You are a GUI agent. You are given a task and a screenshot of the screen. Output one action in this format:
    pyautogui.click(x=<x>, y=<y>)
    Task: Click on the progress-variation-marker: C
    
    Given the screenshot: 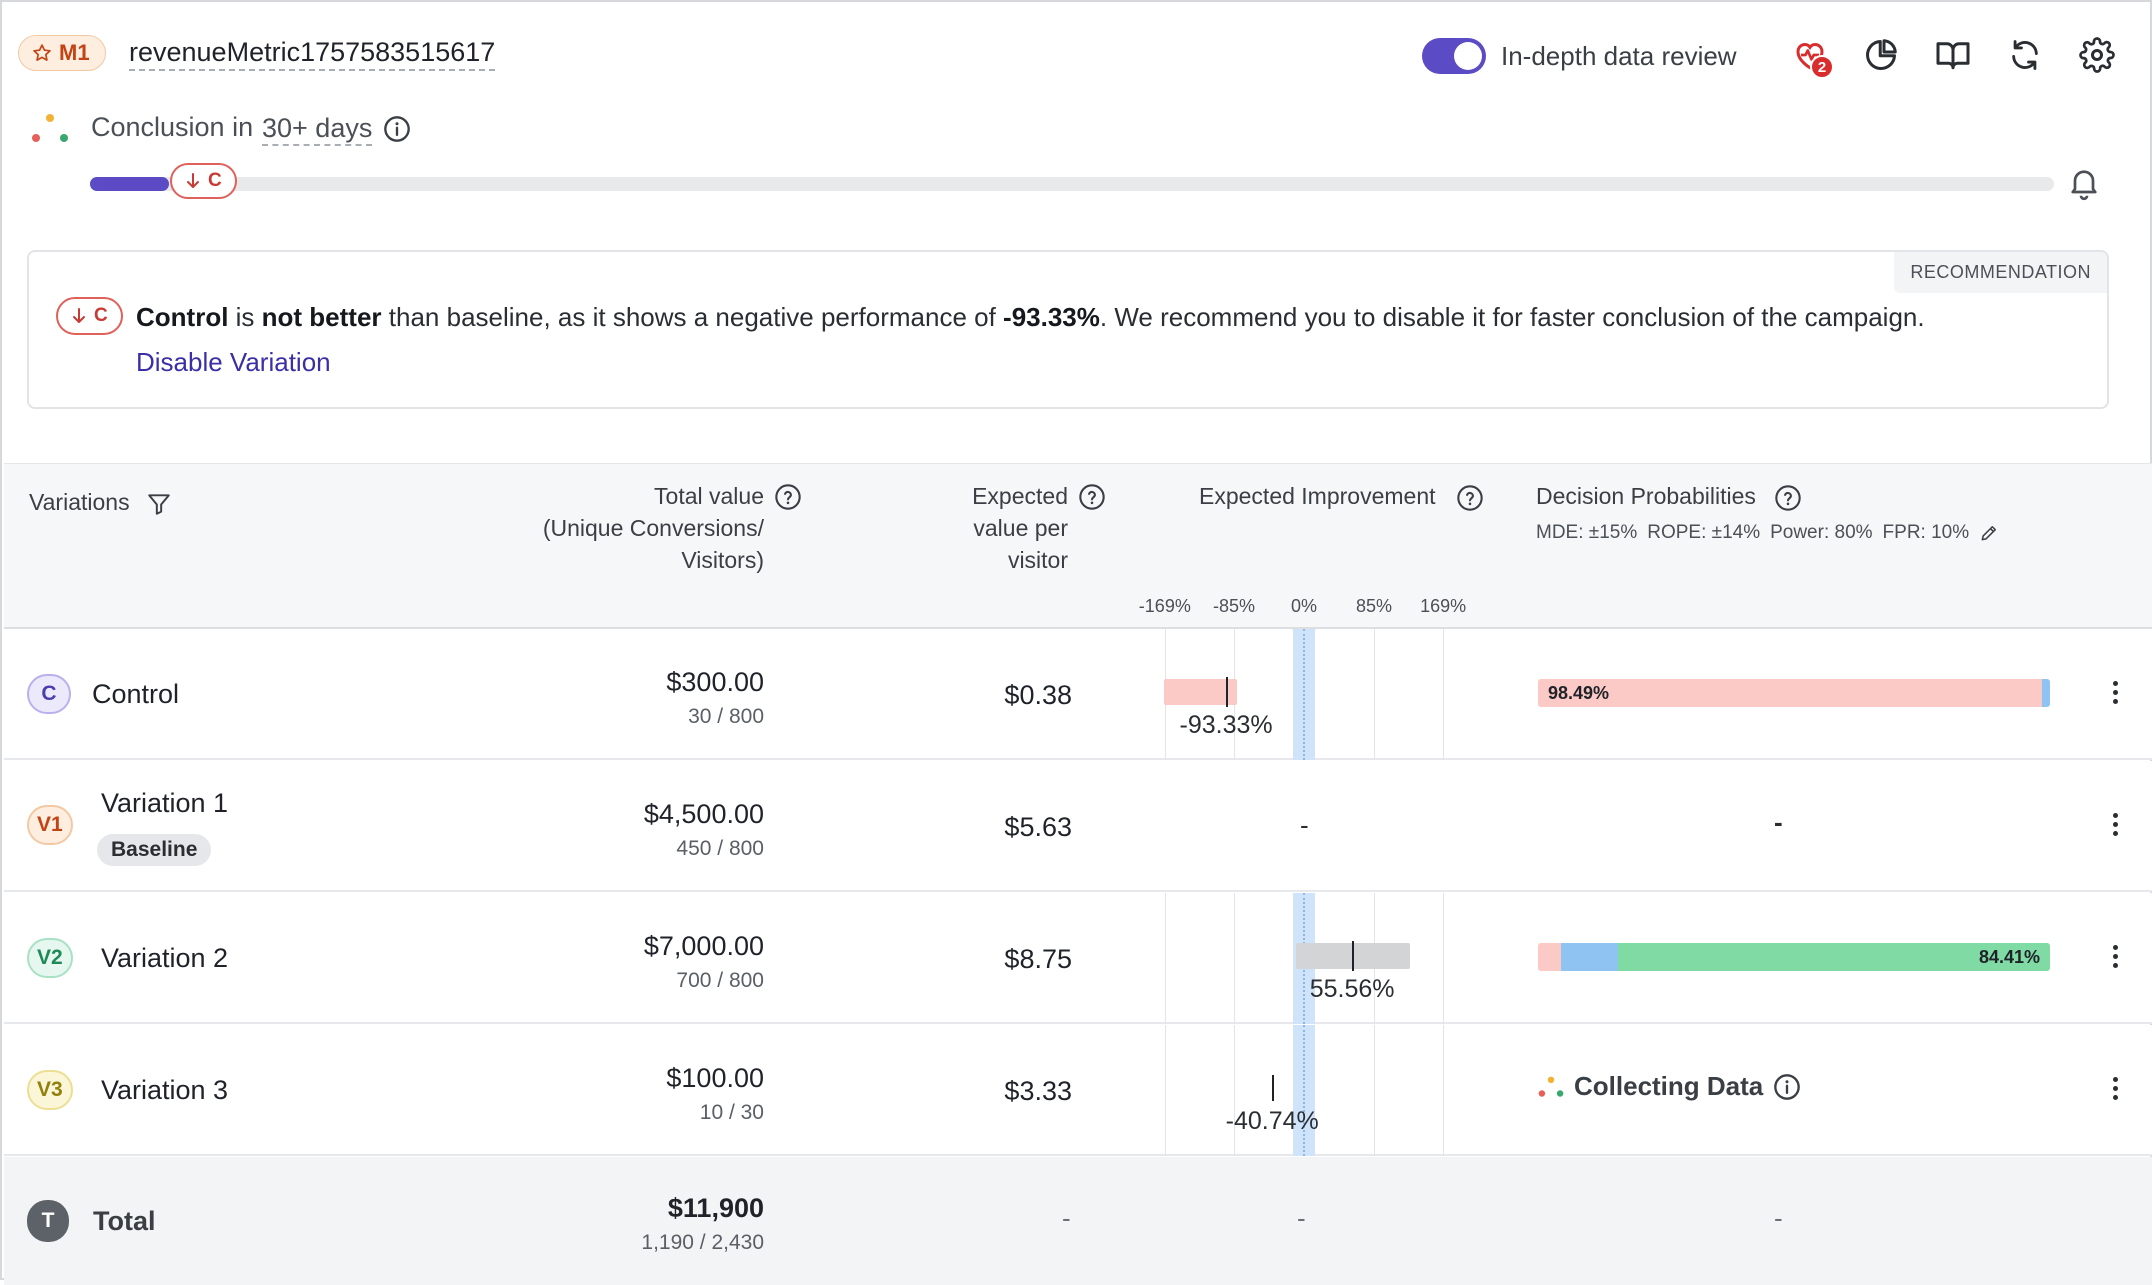 What is the action you would take?
    pyautogui.click(x=203, y=181)
    